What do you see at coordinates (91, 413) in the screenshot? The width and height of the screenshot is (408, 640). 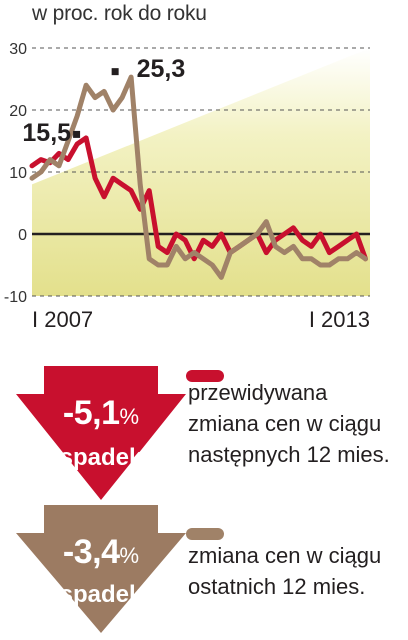 I see `forecast-change-number: -5,1` at bounding box center [91, 413].